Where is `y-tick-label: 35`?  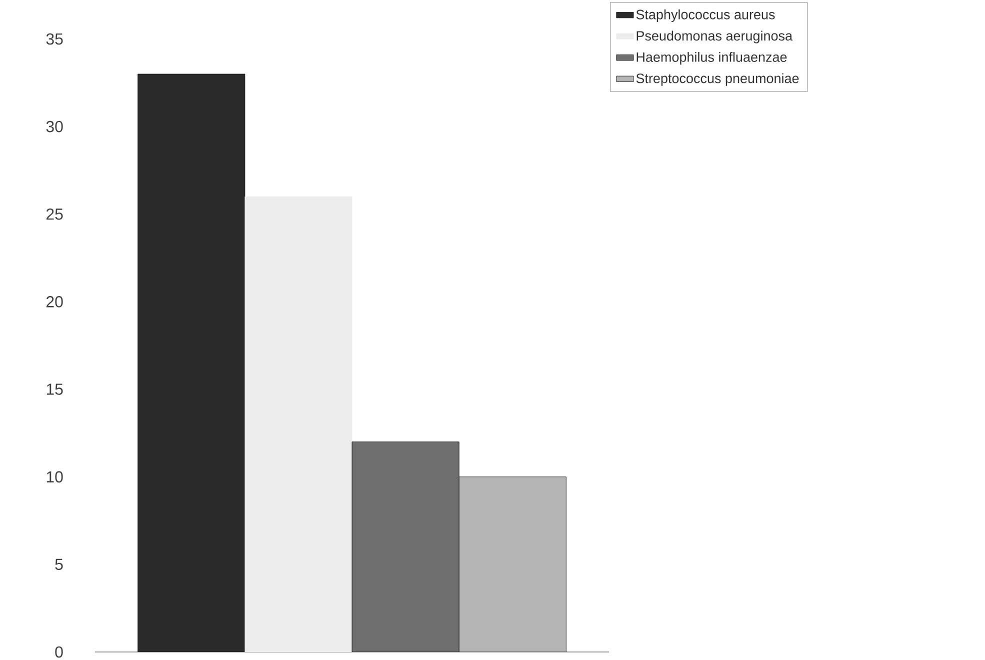 y-tick-label: 35 is located at coordinates (54, 39).